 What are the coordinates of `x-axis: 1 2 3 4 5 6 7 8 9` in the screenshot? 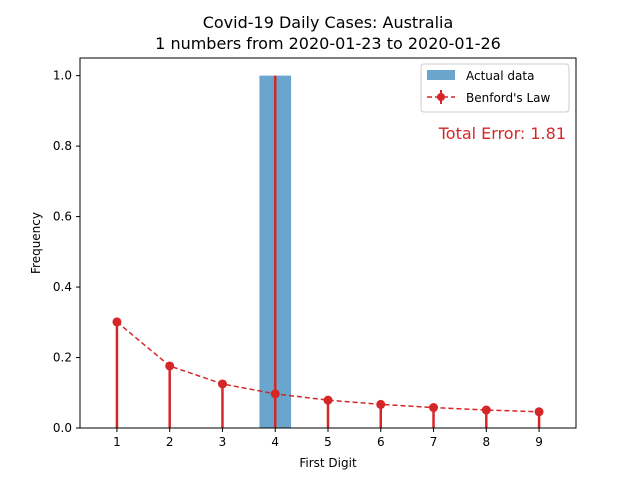 It's located at (328, 438).